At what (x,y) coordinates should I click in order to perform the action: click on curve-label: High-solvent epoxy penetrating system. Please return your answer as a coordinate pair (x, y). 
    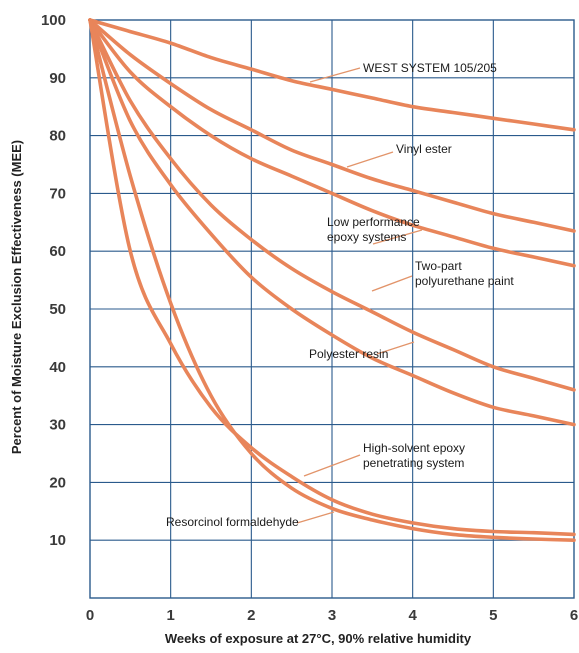
    Looking at the image, I should click on (414, 455).